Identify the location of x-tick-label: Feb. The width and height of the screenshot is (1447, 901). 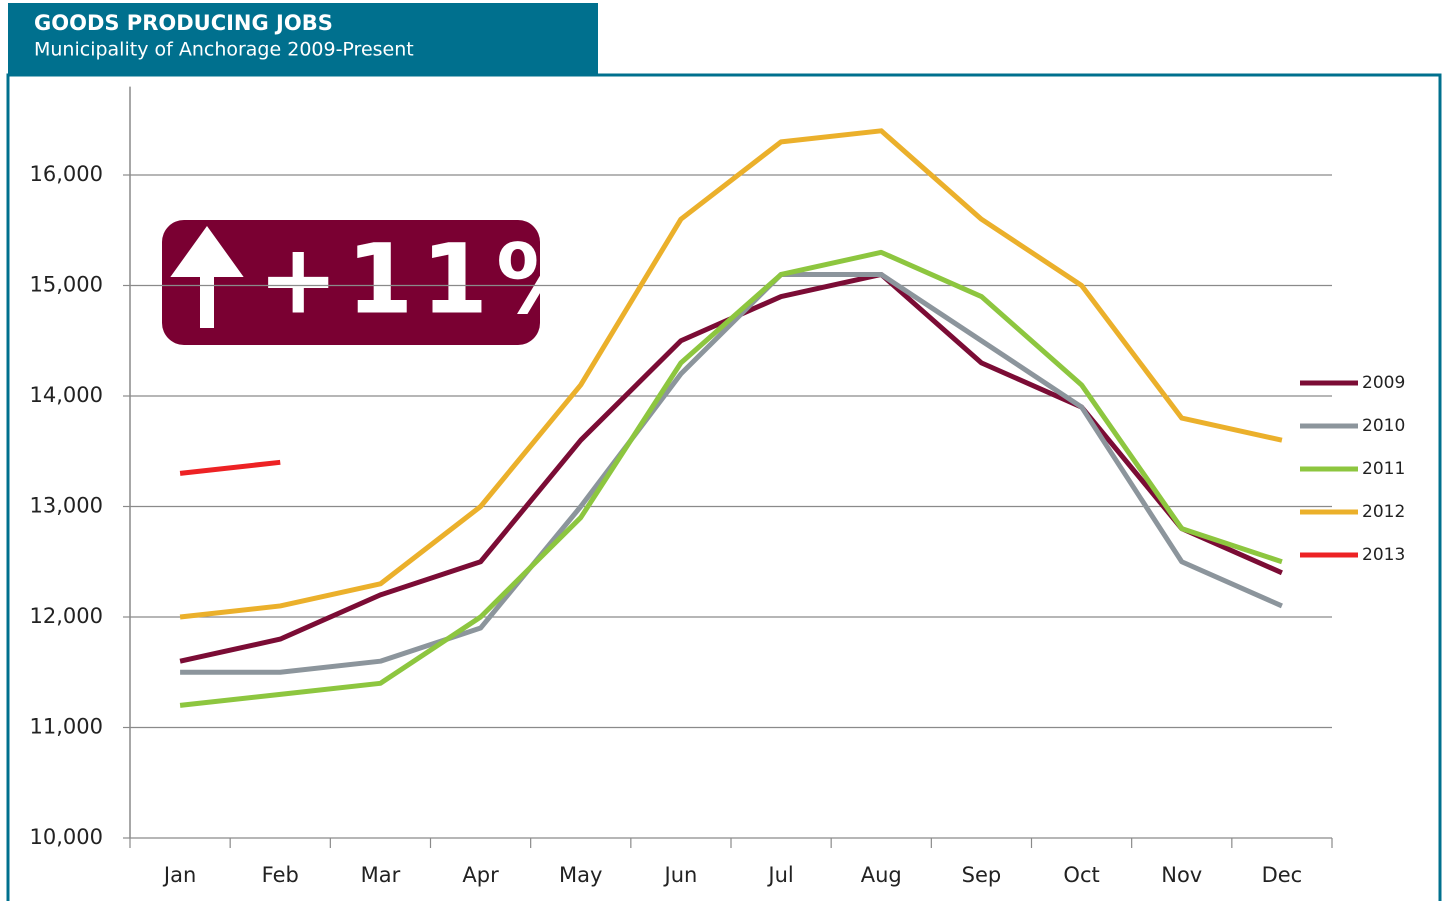
(280, 875).